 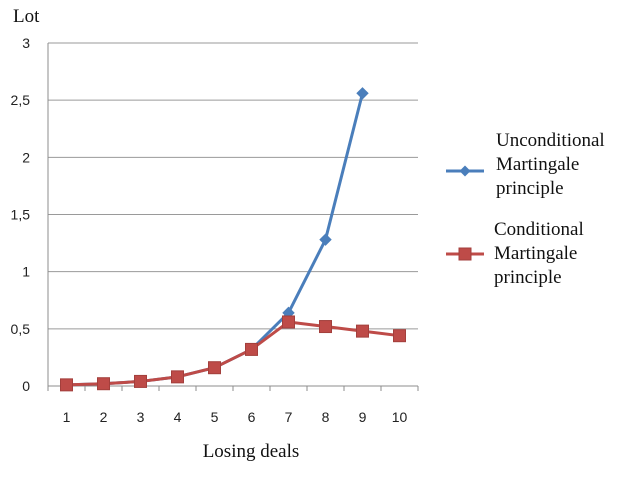 I want to click on y-tick-label: 1,5, so click(x=21, y=215).